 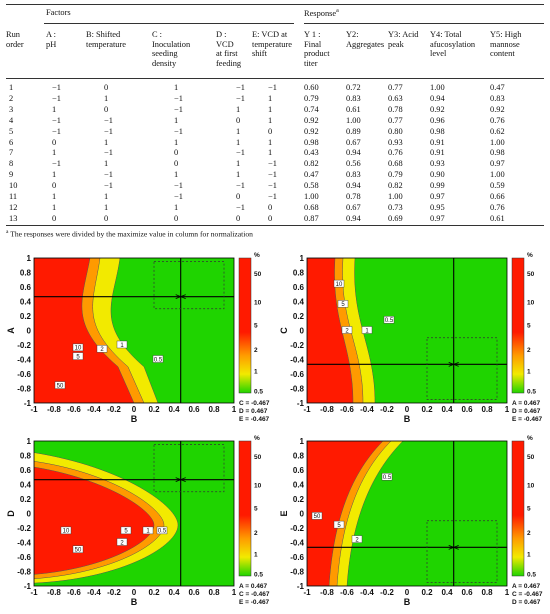 What do you see at coordinates (162, 532) in the screenshot?
I see `contour-label: 0.5` at bounding box center [162, 532].